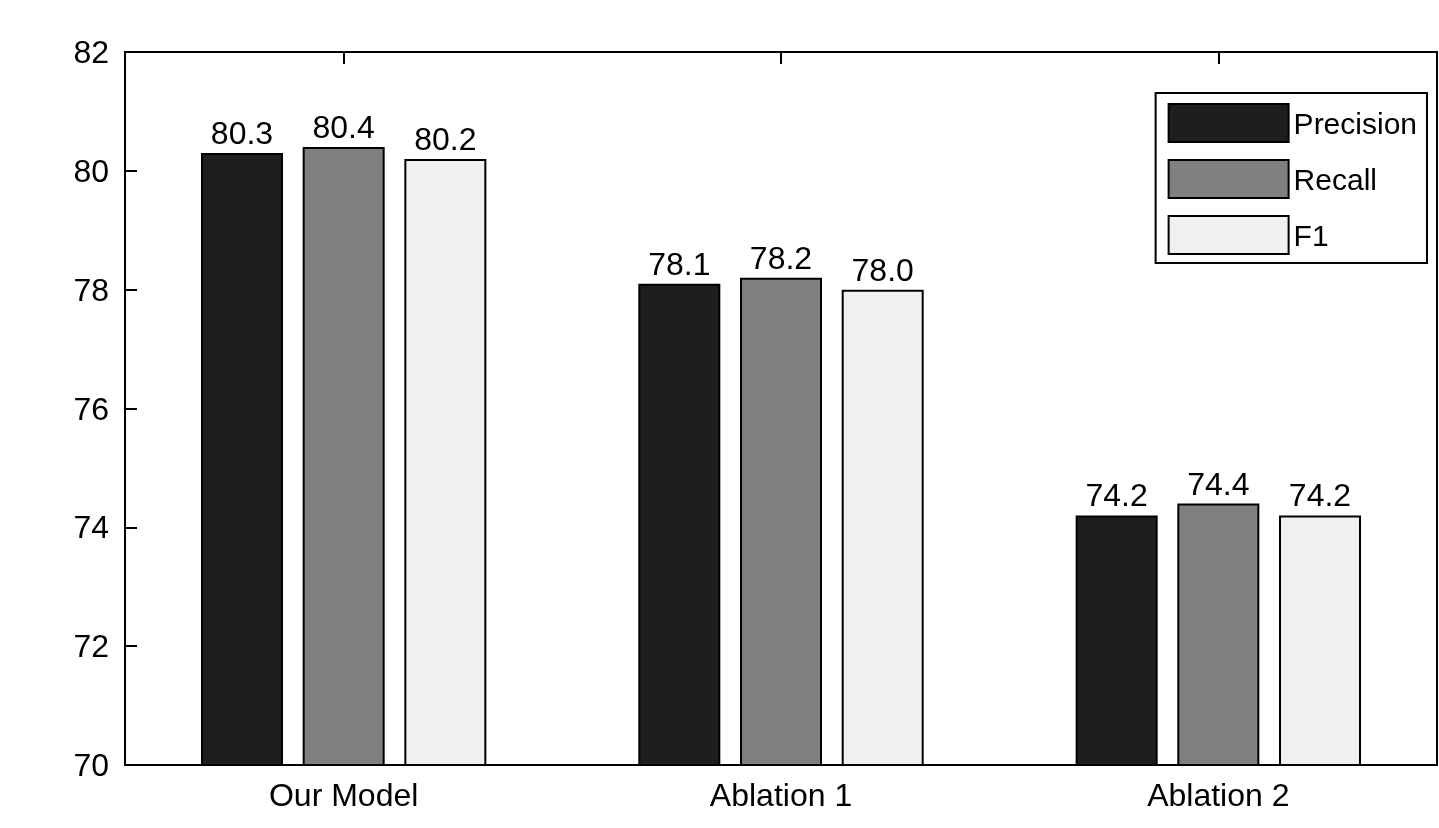 The image size is (1439, 828). What do you see at coordinates (91, 408) in the screenshot?
I see `y-tick-label: 76` at bounding box center [91, 408].